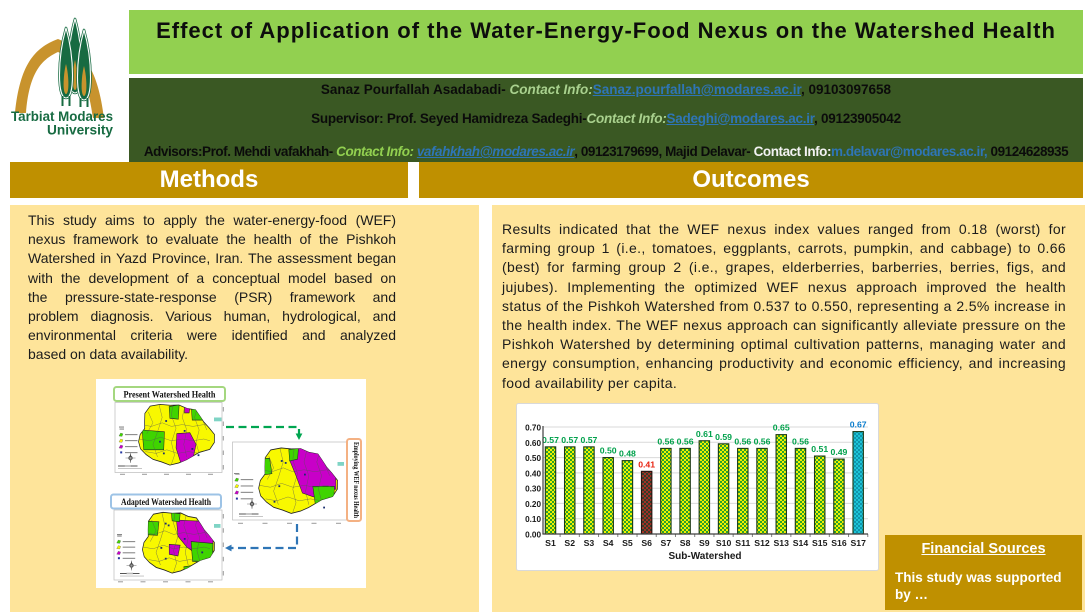 Image resolution: width=1091 pixels, height=612 pixels. What do you see at coordinates (819, 449) in the screenshot?
I see `svg-text: 0.51` at bounding box center [819, 449].